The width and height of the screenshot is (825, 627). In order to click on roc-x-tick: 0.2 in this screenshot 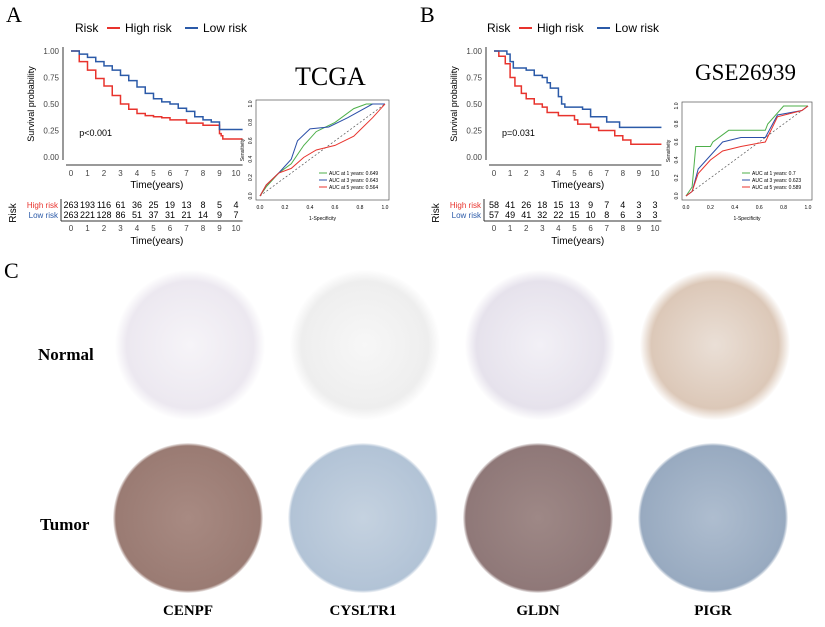, I will do `click(285, 208)`.